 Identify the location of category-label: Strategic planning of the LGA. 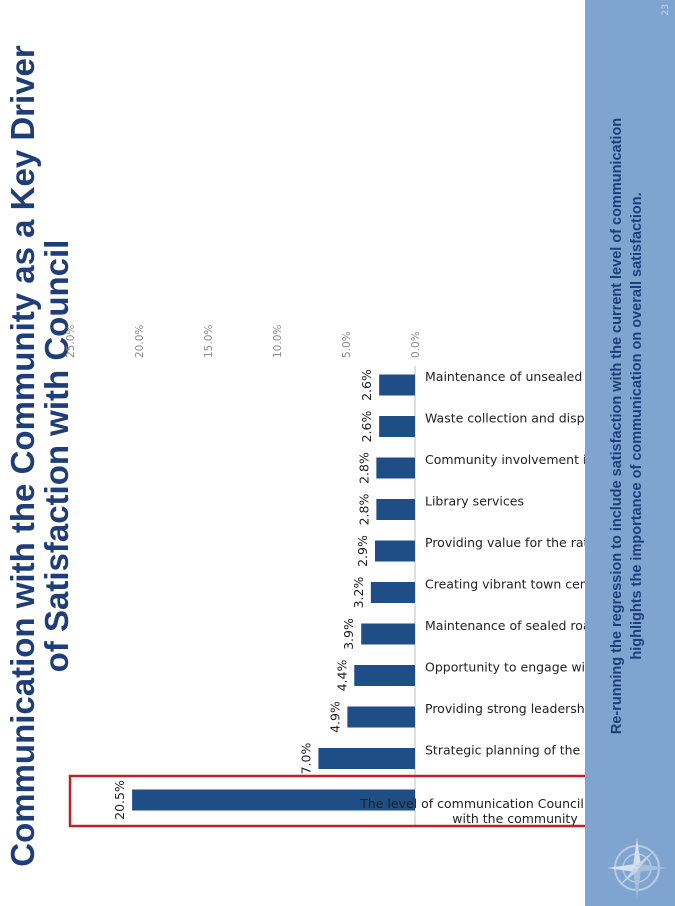
(512, 750).